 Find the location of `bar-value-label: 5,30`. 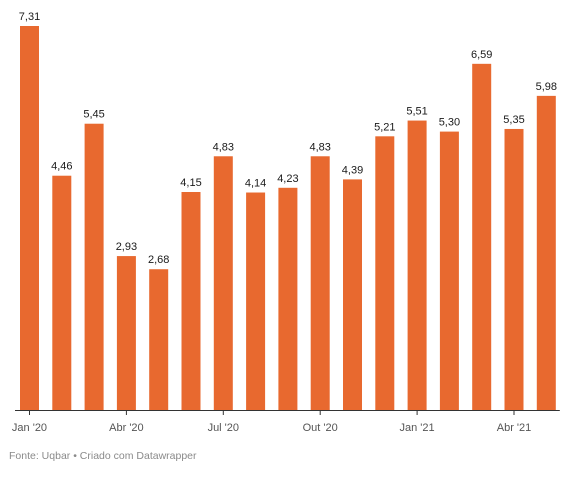

bar-value-label: 5,30 is located at coordinates (449, 123).